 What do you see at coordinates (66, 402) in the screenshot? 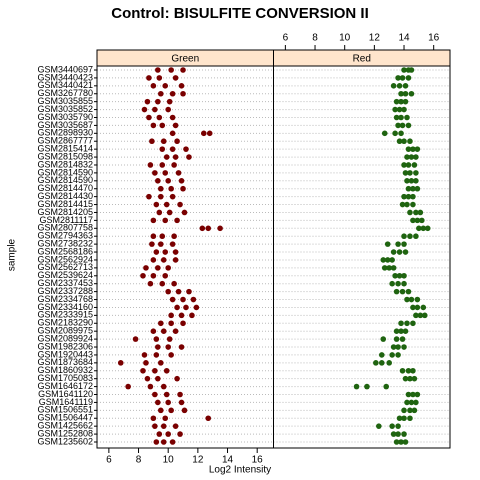
I see `y-tick-label: GSM1641119` at bounding box center [66, 402].